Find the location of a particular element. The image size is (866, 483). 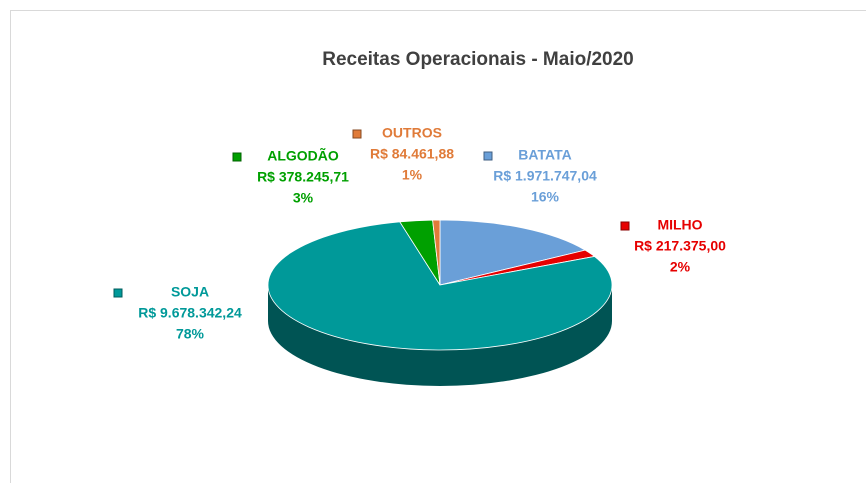

label-name: BATATA is located at coordinates (544, 155).